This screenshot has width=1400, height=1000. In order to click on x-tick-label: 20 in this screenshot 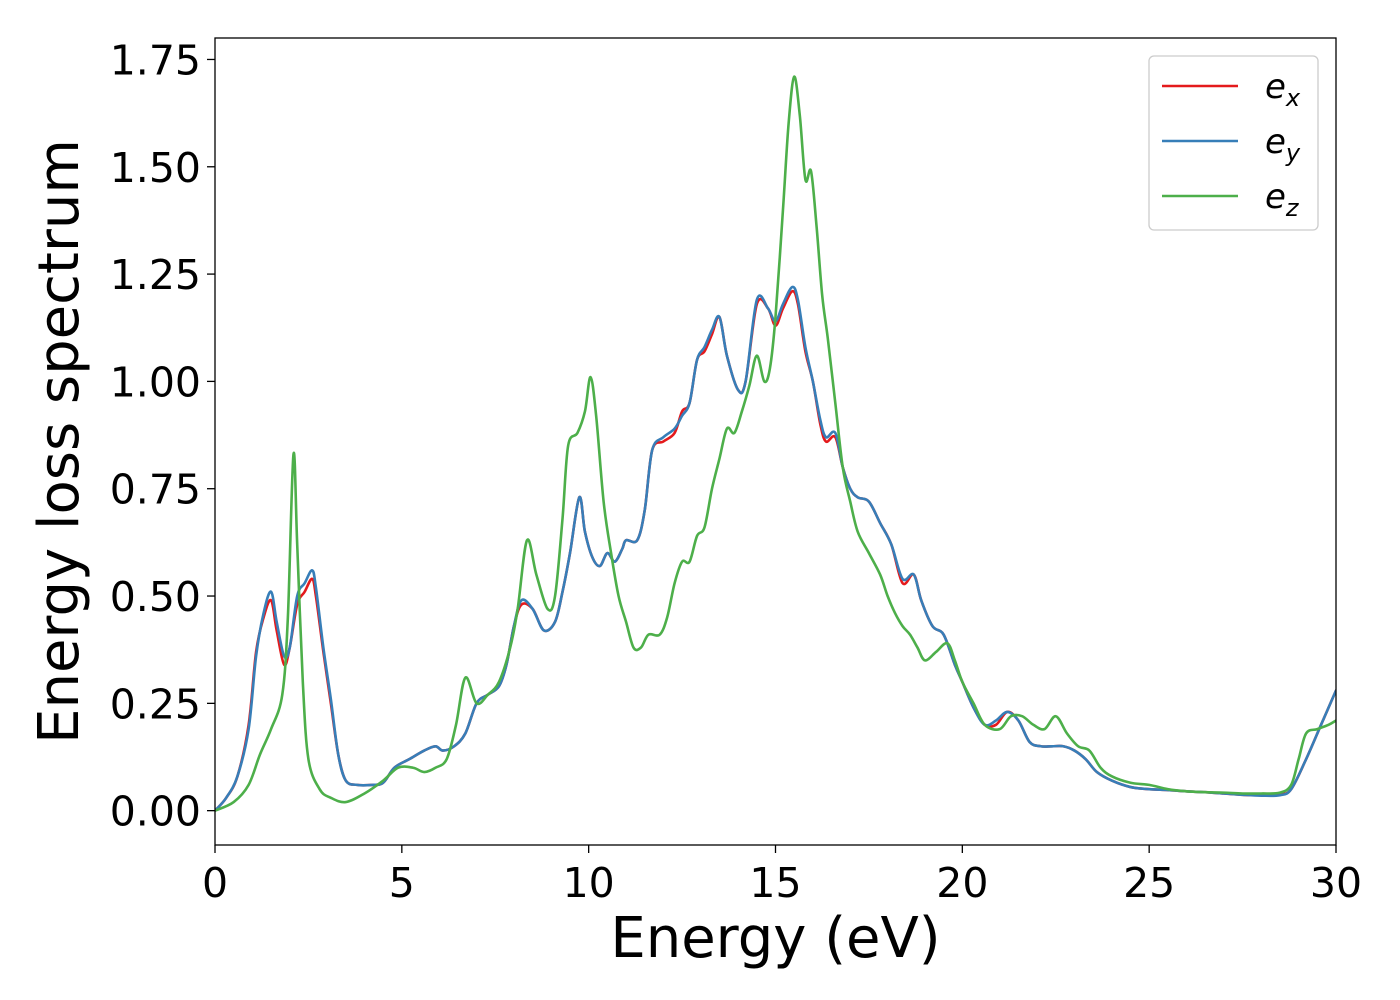, I will do `click(962, 883)`.